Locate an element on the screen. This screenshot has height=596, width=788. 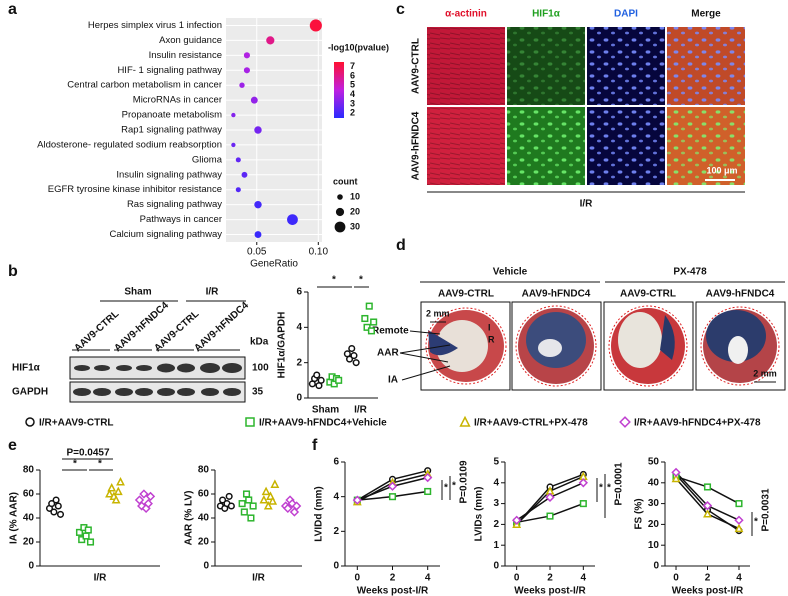
category-label: Ras signaling pathway is located at coordinates (174, 204).